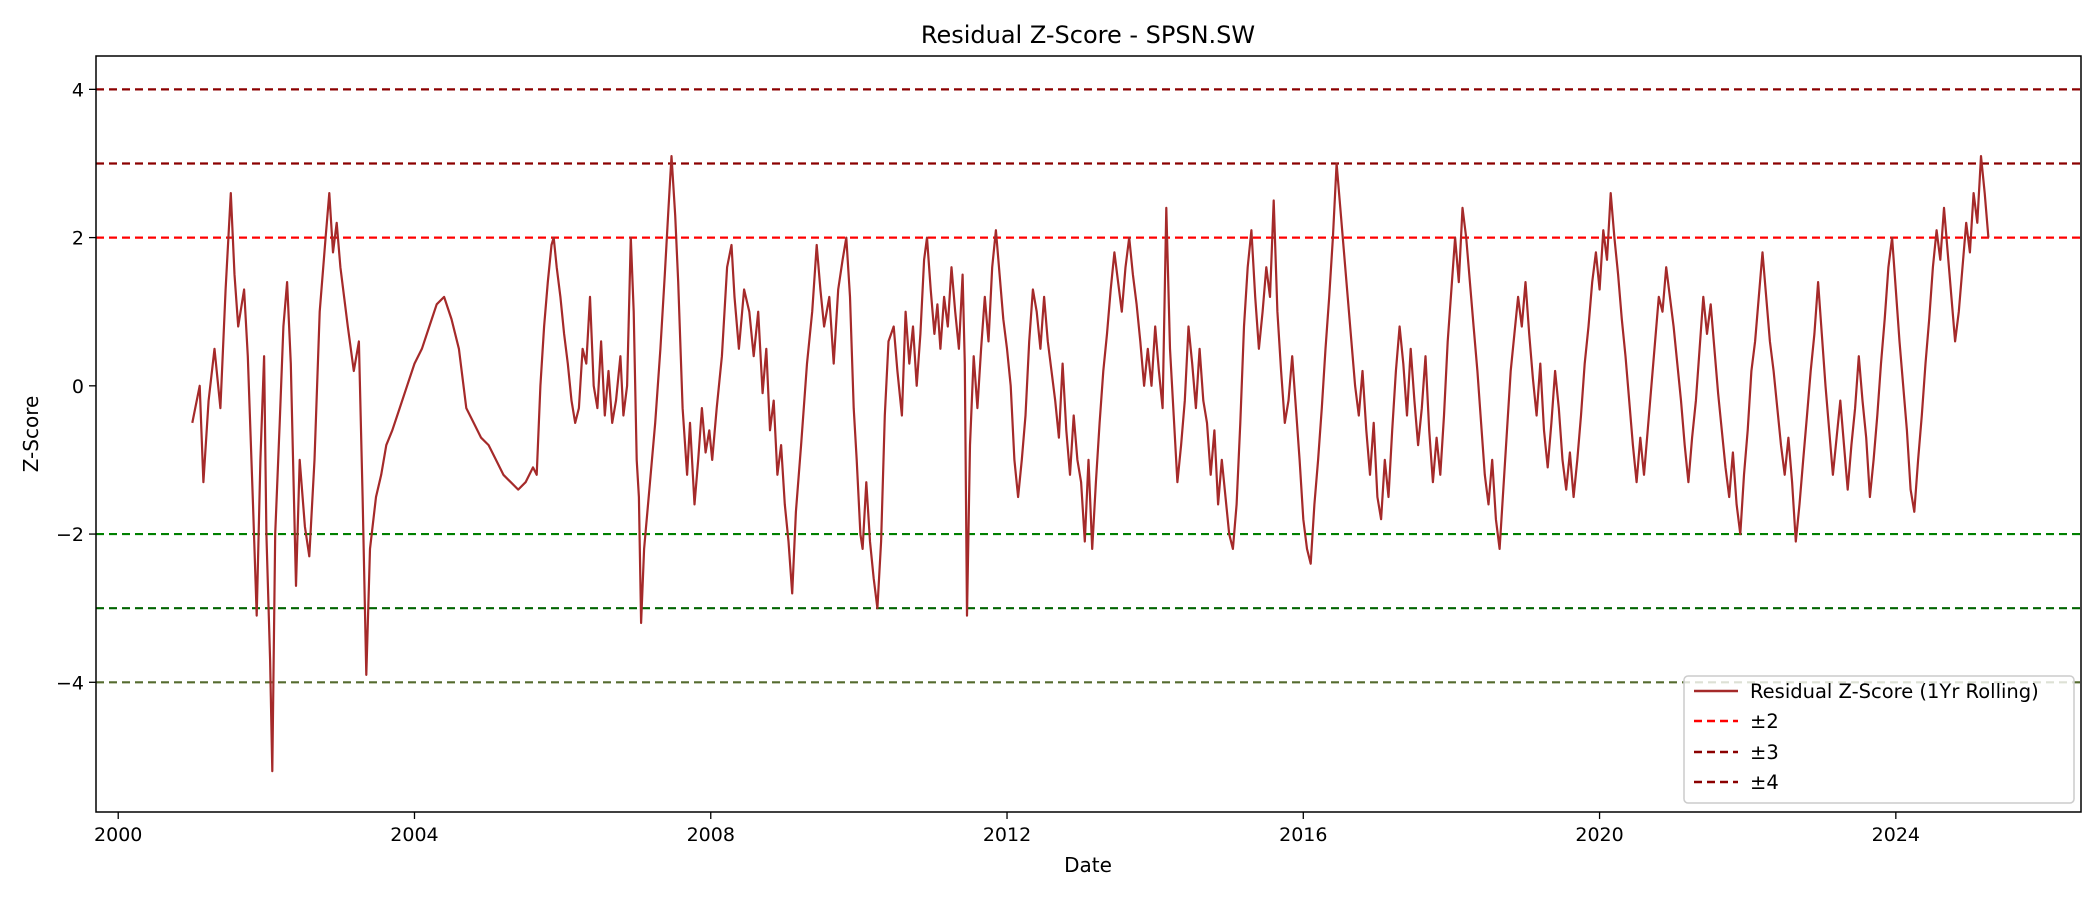 Image resolution: width=2100 pixels, height=900 pixels. I want to click on legend-frame, so click(1879, 739).